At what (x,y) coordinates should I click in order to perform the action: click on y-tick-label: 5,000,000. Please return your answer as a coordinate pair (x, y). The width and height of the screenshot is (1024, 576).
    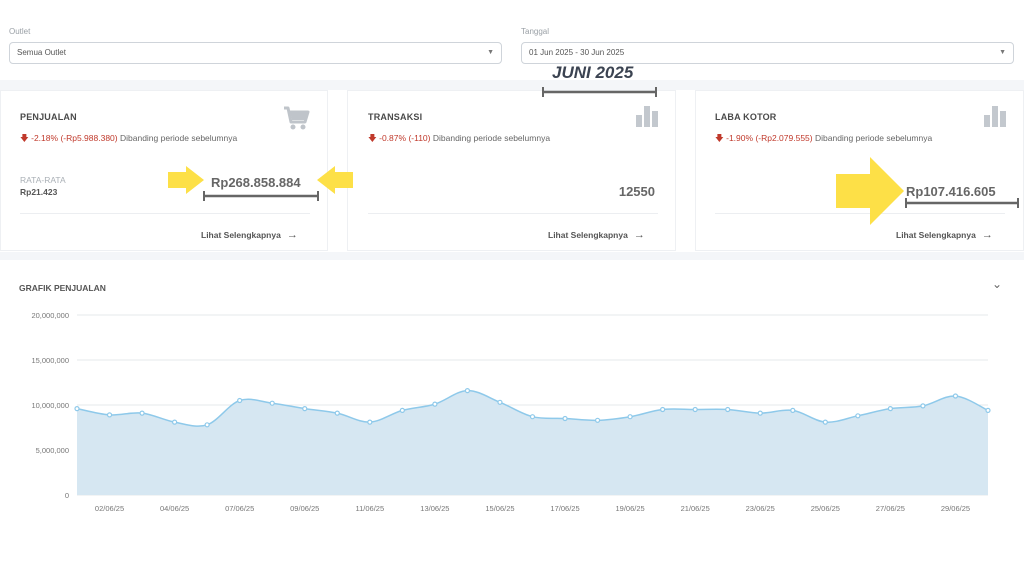
    Looking at the image, I should click on (52, 450).